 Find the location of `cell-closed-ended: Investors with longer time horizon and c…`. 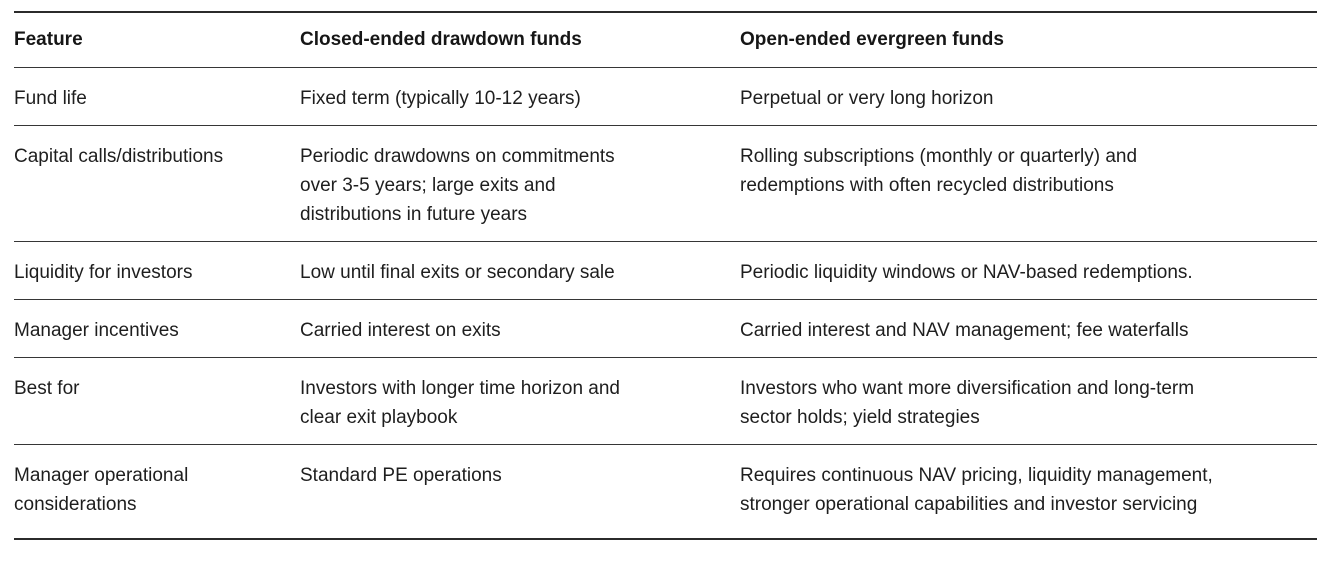

cell-closed-ended: Investors with longer time horizon and c… is located at coordinates (520, 401).